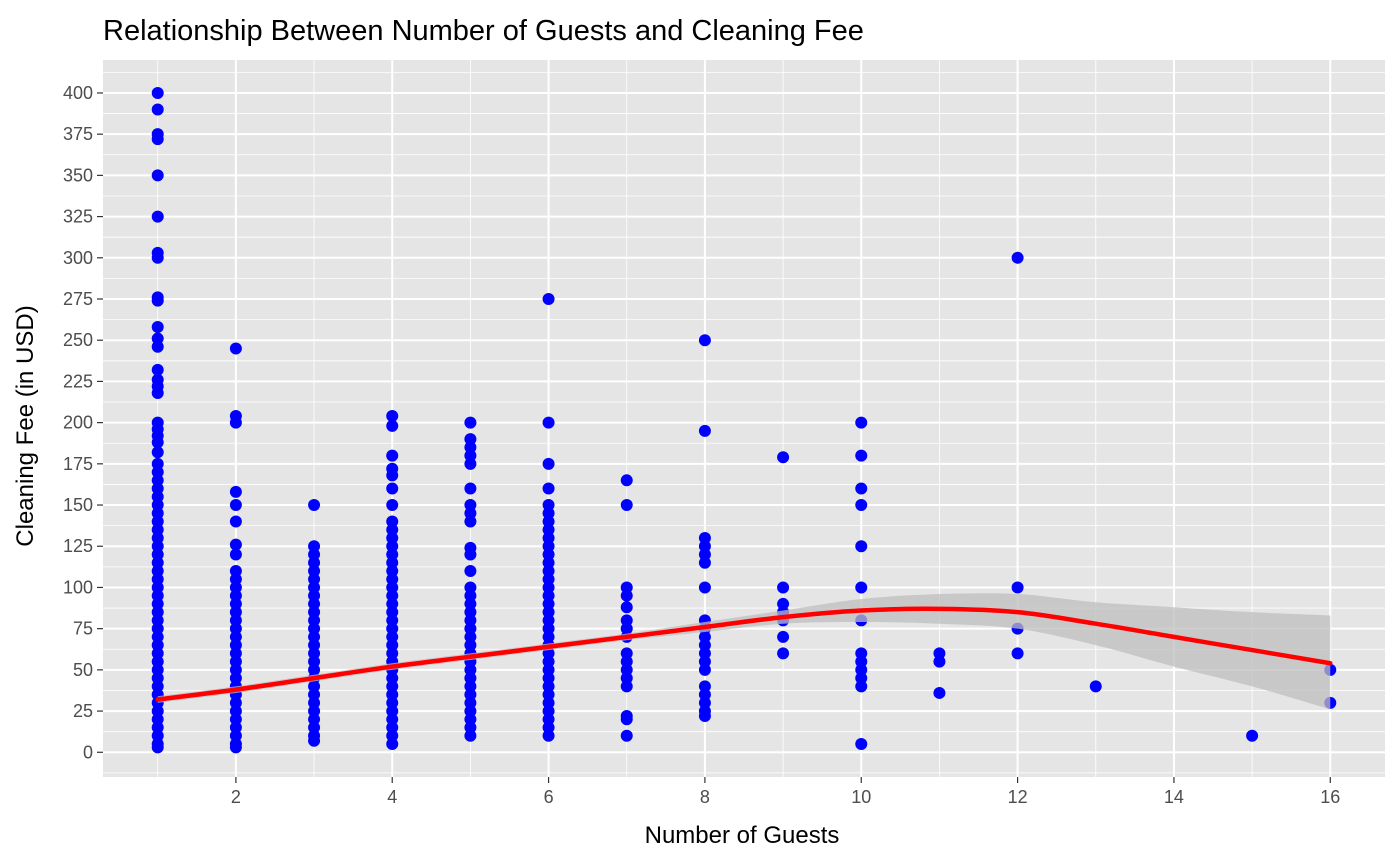 The height and width of the screenshot is (865, 1400). I want to click on y-tick-label: 400, so click(78, 93).